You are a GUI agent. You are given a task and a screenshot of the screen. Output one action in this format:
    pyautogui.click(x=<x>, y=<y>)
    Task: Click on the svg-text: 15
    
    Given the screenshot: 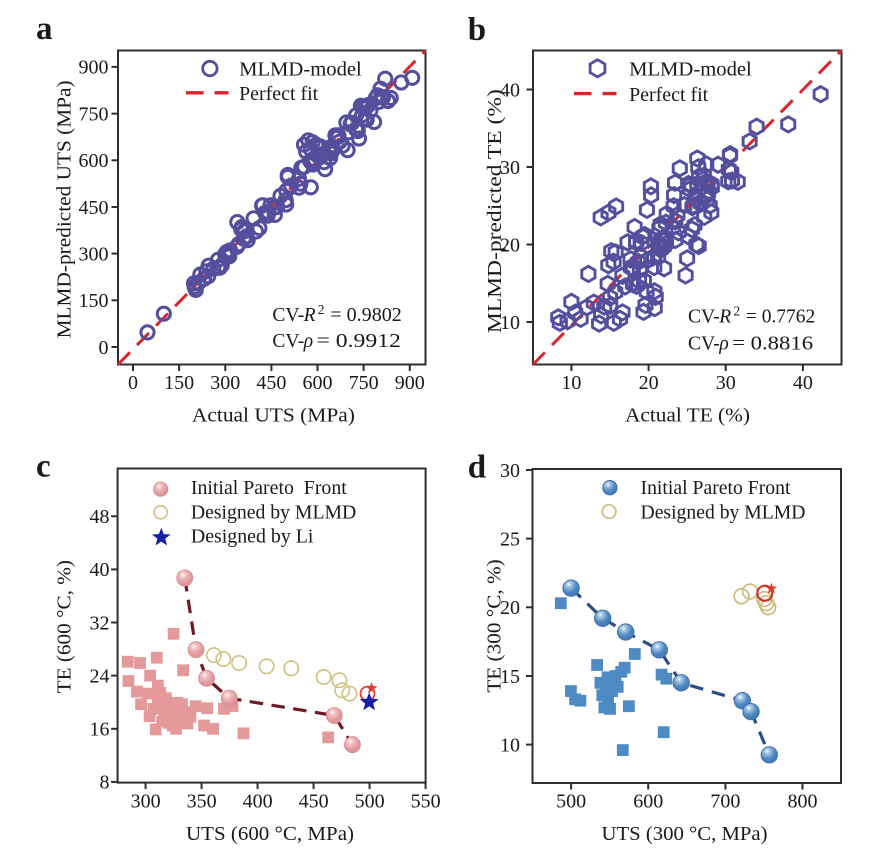 What is the action you would take?
    pyautogui.click(x=510, y=677)
    